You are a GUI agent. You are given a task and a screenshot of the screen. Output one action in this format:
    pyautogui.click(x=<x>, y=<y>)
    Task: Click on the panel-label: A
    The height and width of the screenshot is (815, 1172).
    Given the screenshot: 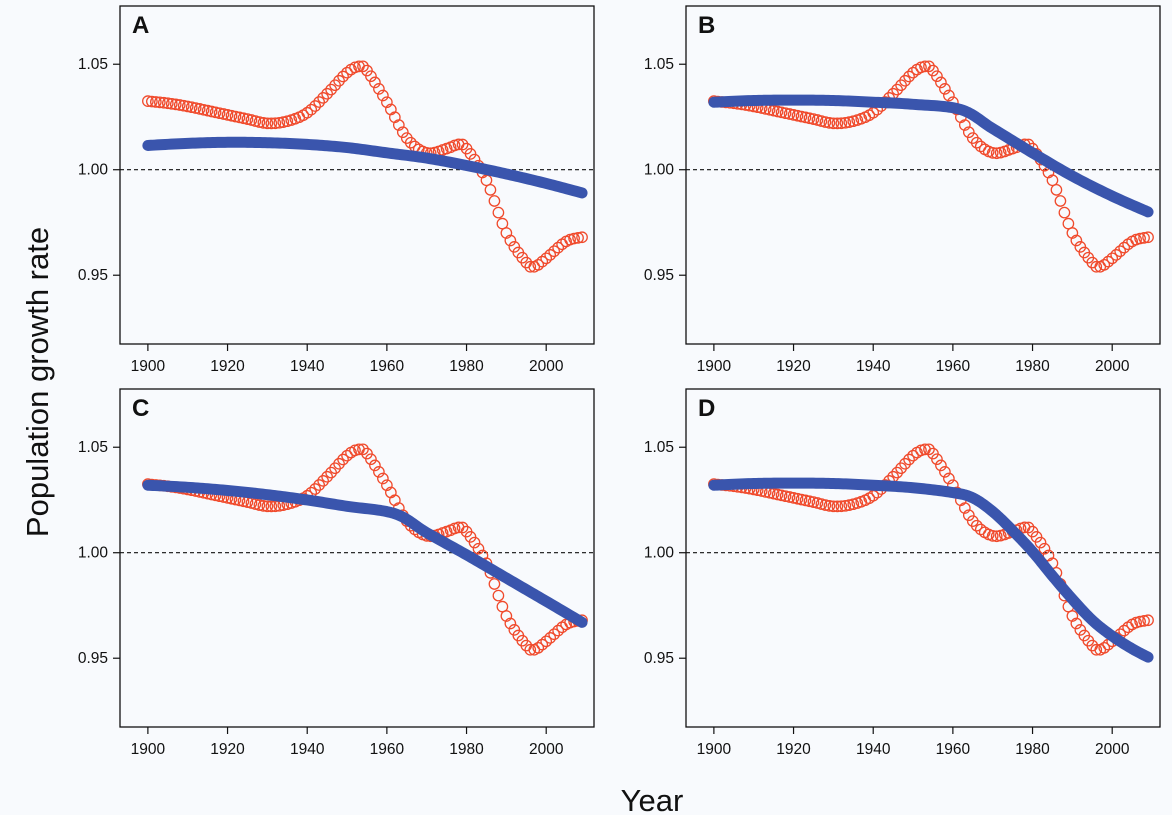 What is the action you would take?
    pyautogui.click(x=140, y=25)
    